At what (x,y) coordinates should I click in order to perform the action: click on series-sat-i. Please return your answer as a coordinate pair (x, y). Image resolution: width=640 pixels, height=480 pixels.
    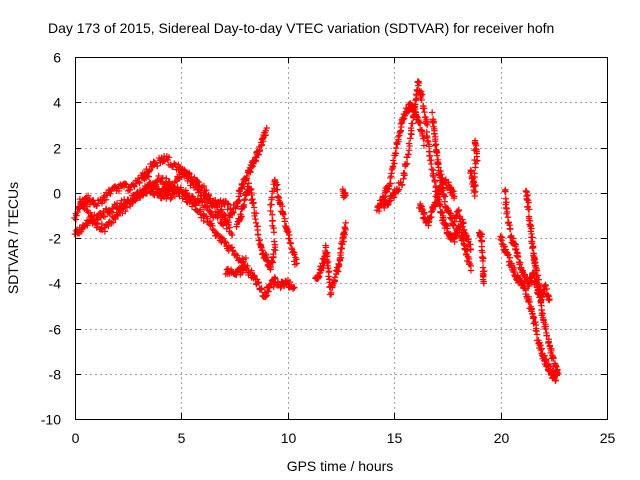
    Looking at the image, I should click on (400, 157).